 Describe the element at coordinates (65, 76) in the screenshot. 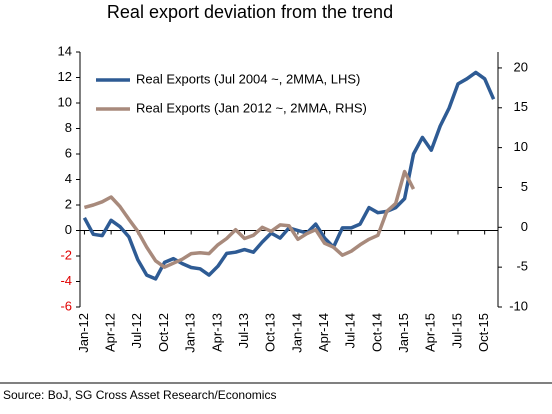

I see `y-tick-label: 12` at that location.